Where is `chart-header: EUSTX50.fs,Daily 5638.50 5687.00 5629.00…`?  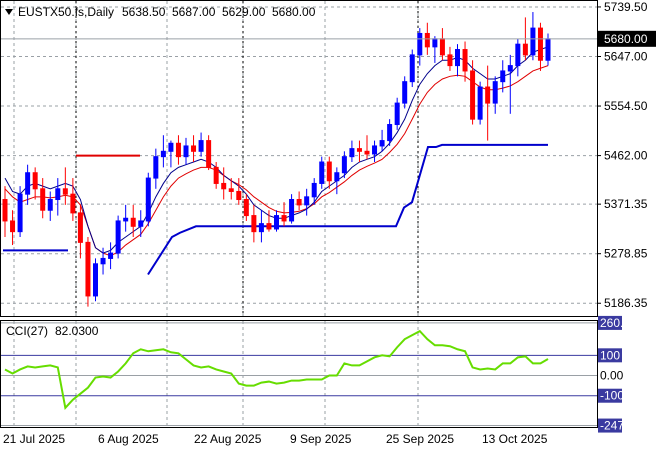 chart-header: EUSTX50.fs,Daily 5638.50 5687.00 5629.00… is located at coordinates (160, 12).